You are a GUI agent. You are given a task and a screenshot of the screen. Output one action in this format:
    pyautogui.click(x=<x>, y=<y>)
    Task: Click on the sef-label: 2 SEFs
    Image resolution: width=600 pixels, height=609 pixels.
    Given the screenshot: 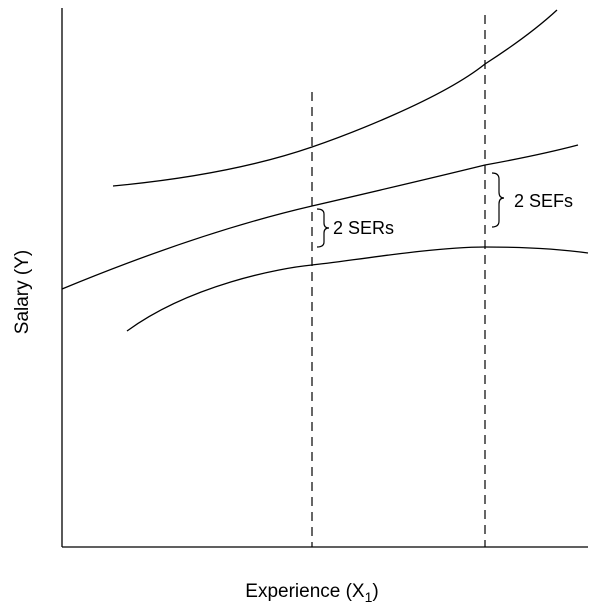 What is the action you would take?
    pyautogui.click(x=543, y=201)
    